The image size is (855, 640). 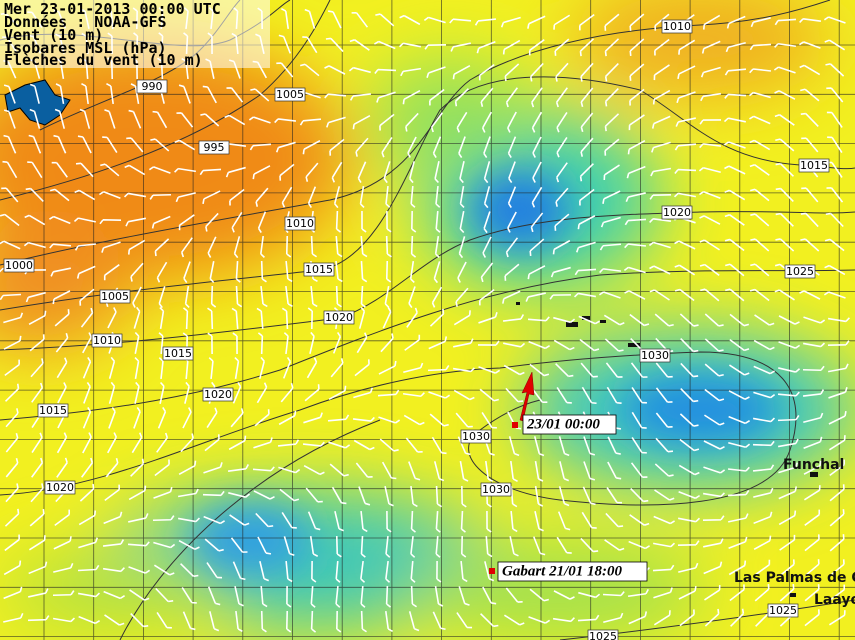 I want to click on isobar-label: 1005, so click(x=290, y=94).